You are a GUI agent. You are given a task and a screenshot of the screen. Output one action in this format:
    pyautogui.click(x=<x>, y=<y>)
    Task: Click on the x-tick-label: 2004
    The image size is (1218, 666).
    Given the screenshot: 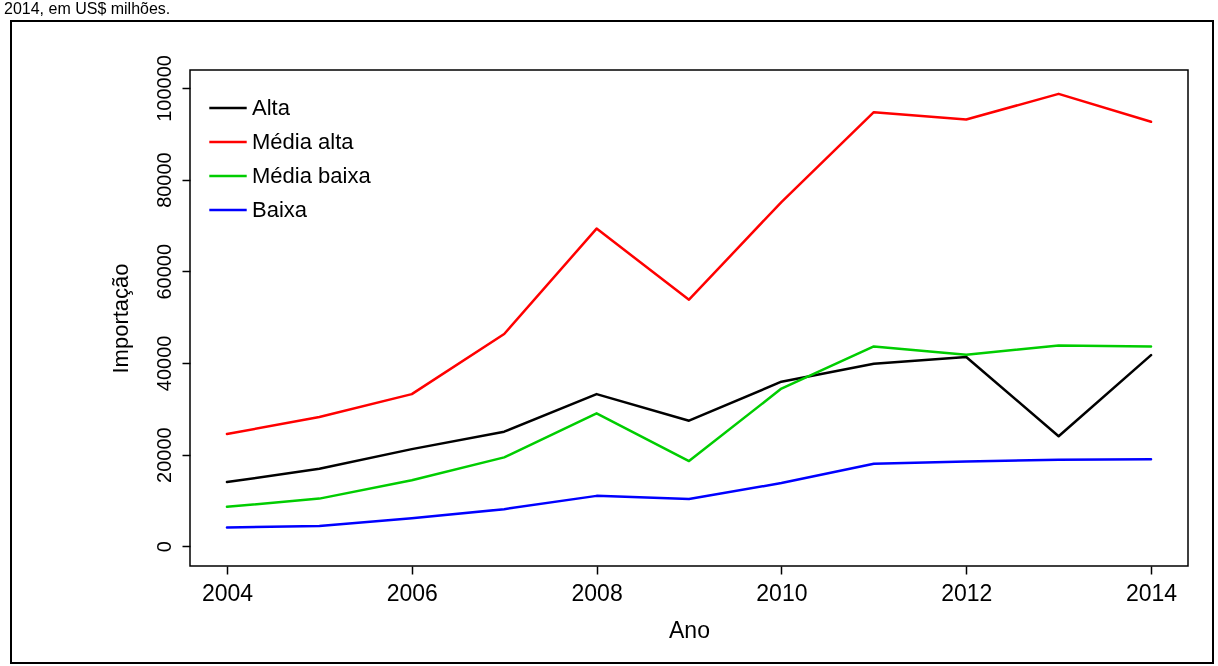 What is the action you would take?
    pyautogui.click(x=227, y=592)
    